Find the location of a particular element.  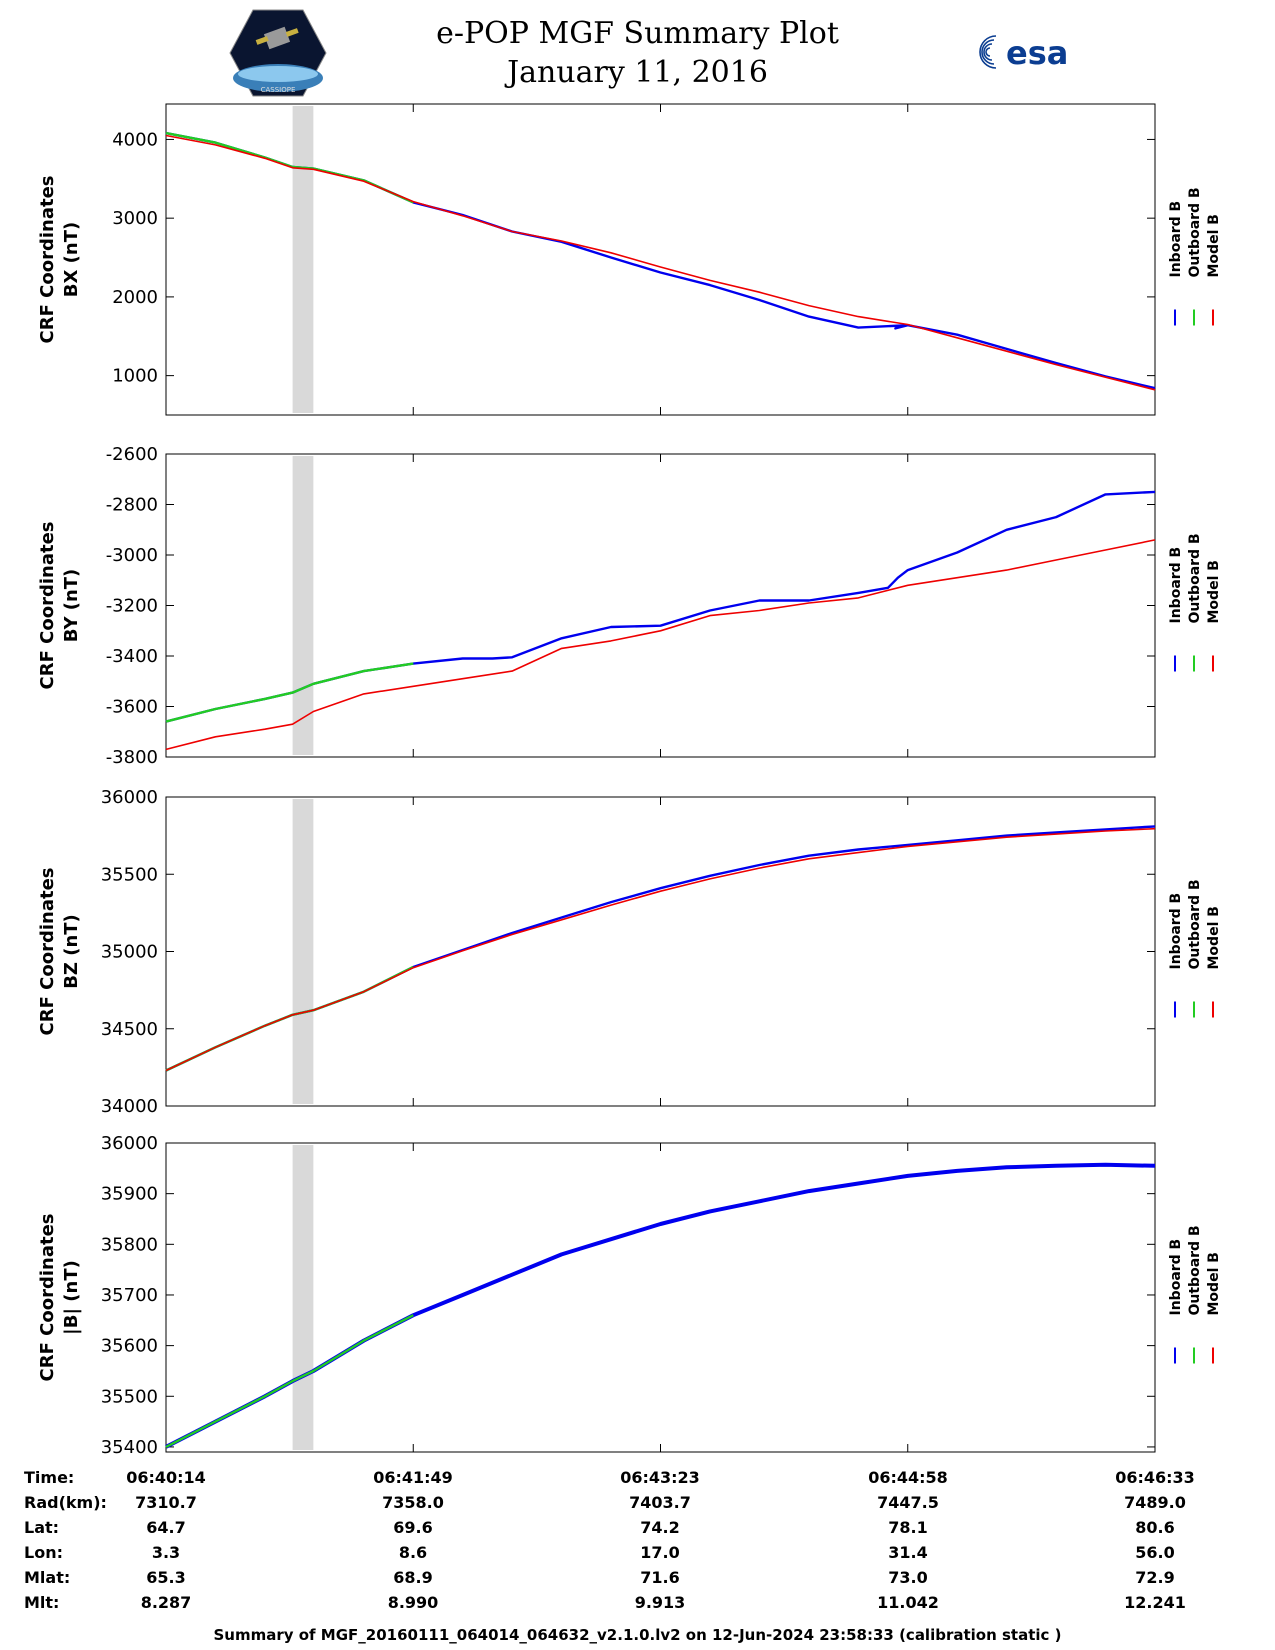

ephemeris-value: 17.0 is located at coordinates (660, 1552).